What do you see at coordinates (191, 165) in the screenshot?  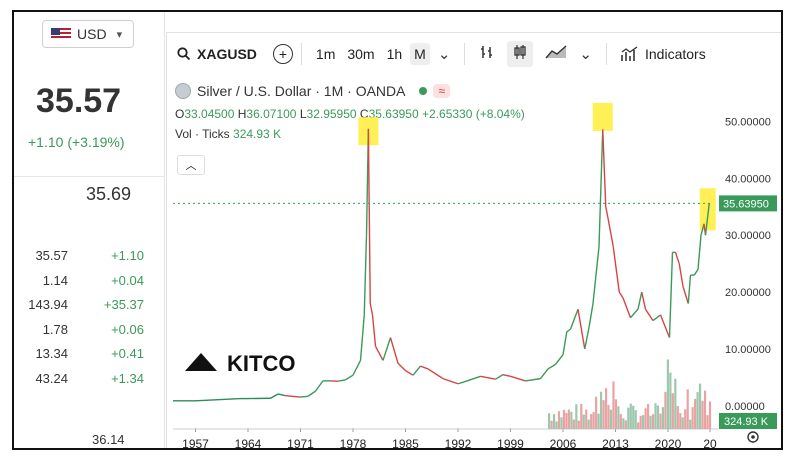 I see `collapse-legend-button: ︿` at bounding box center [191, 165].